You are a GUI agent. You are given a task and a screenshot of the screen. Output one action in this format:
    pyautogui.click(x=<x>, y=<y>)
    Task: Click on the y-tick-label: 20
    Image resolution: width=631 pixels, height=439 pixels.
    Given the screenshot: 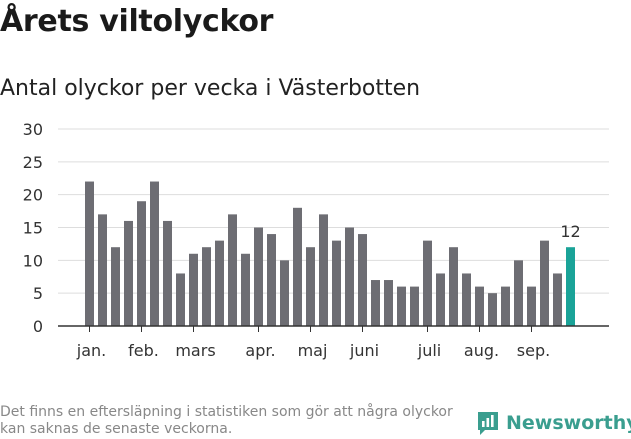 What is the action you would take?
    pyautogui.click(x=33, y=195)
    